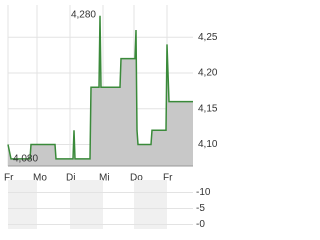 This screenshot has width=320, height=240. What do you see at coordinates (208, 37) in the screenshot?
I see `y-tick-label: 4,25` at bounding box center [208, 37].